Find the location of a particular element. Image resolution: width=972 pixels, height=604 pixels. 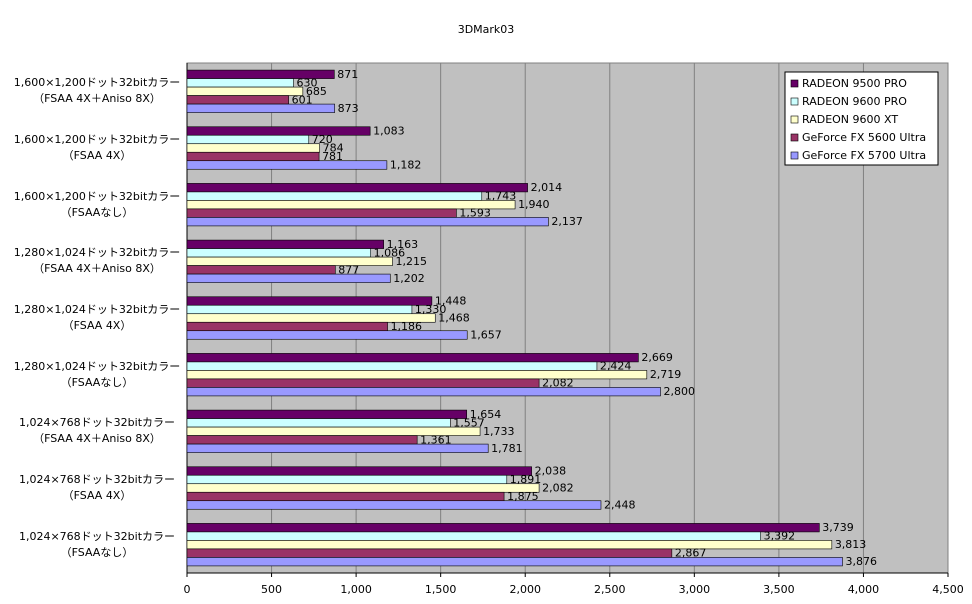

value-label: 3,392 is located at coordinates (780, 536).